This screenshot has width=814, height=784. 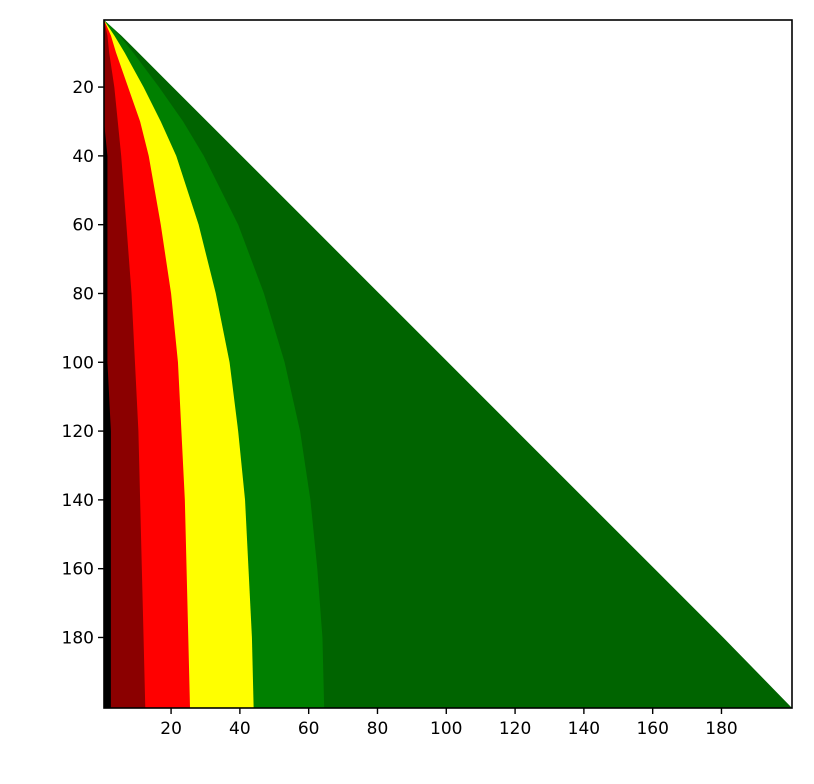 I want to click on x-tick-label: 60, so click(x=309, y=729).